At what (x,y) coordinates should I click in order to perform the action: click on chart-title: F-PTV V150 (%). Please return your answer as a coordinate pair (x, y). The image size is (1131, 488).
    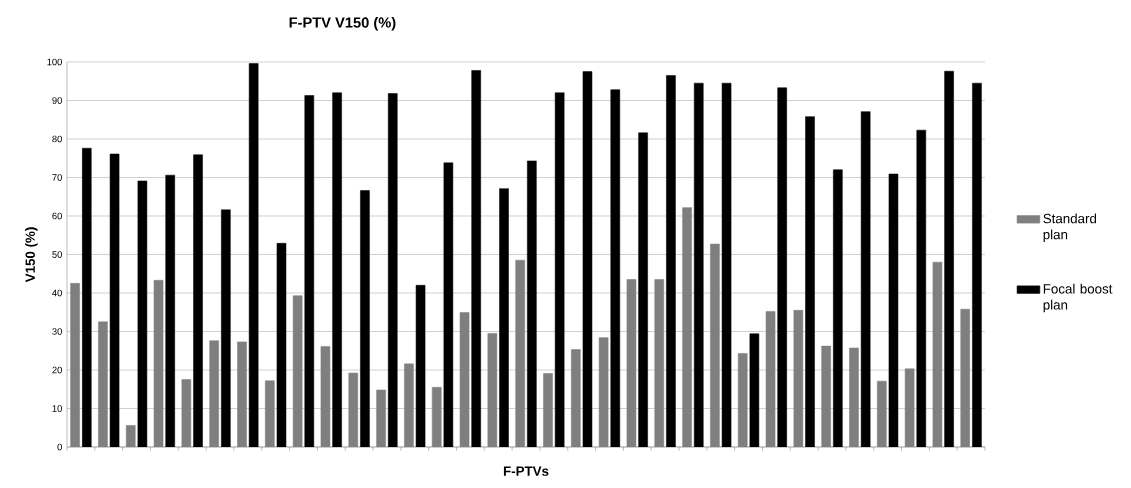
    Looking at the image, I should click on (342, 23).